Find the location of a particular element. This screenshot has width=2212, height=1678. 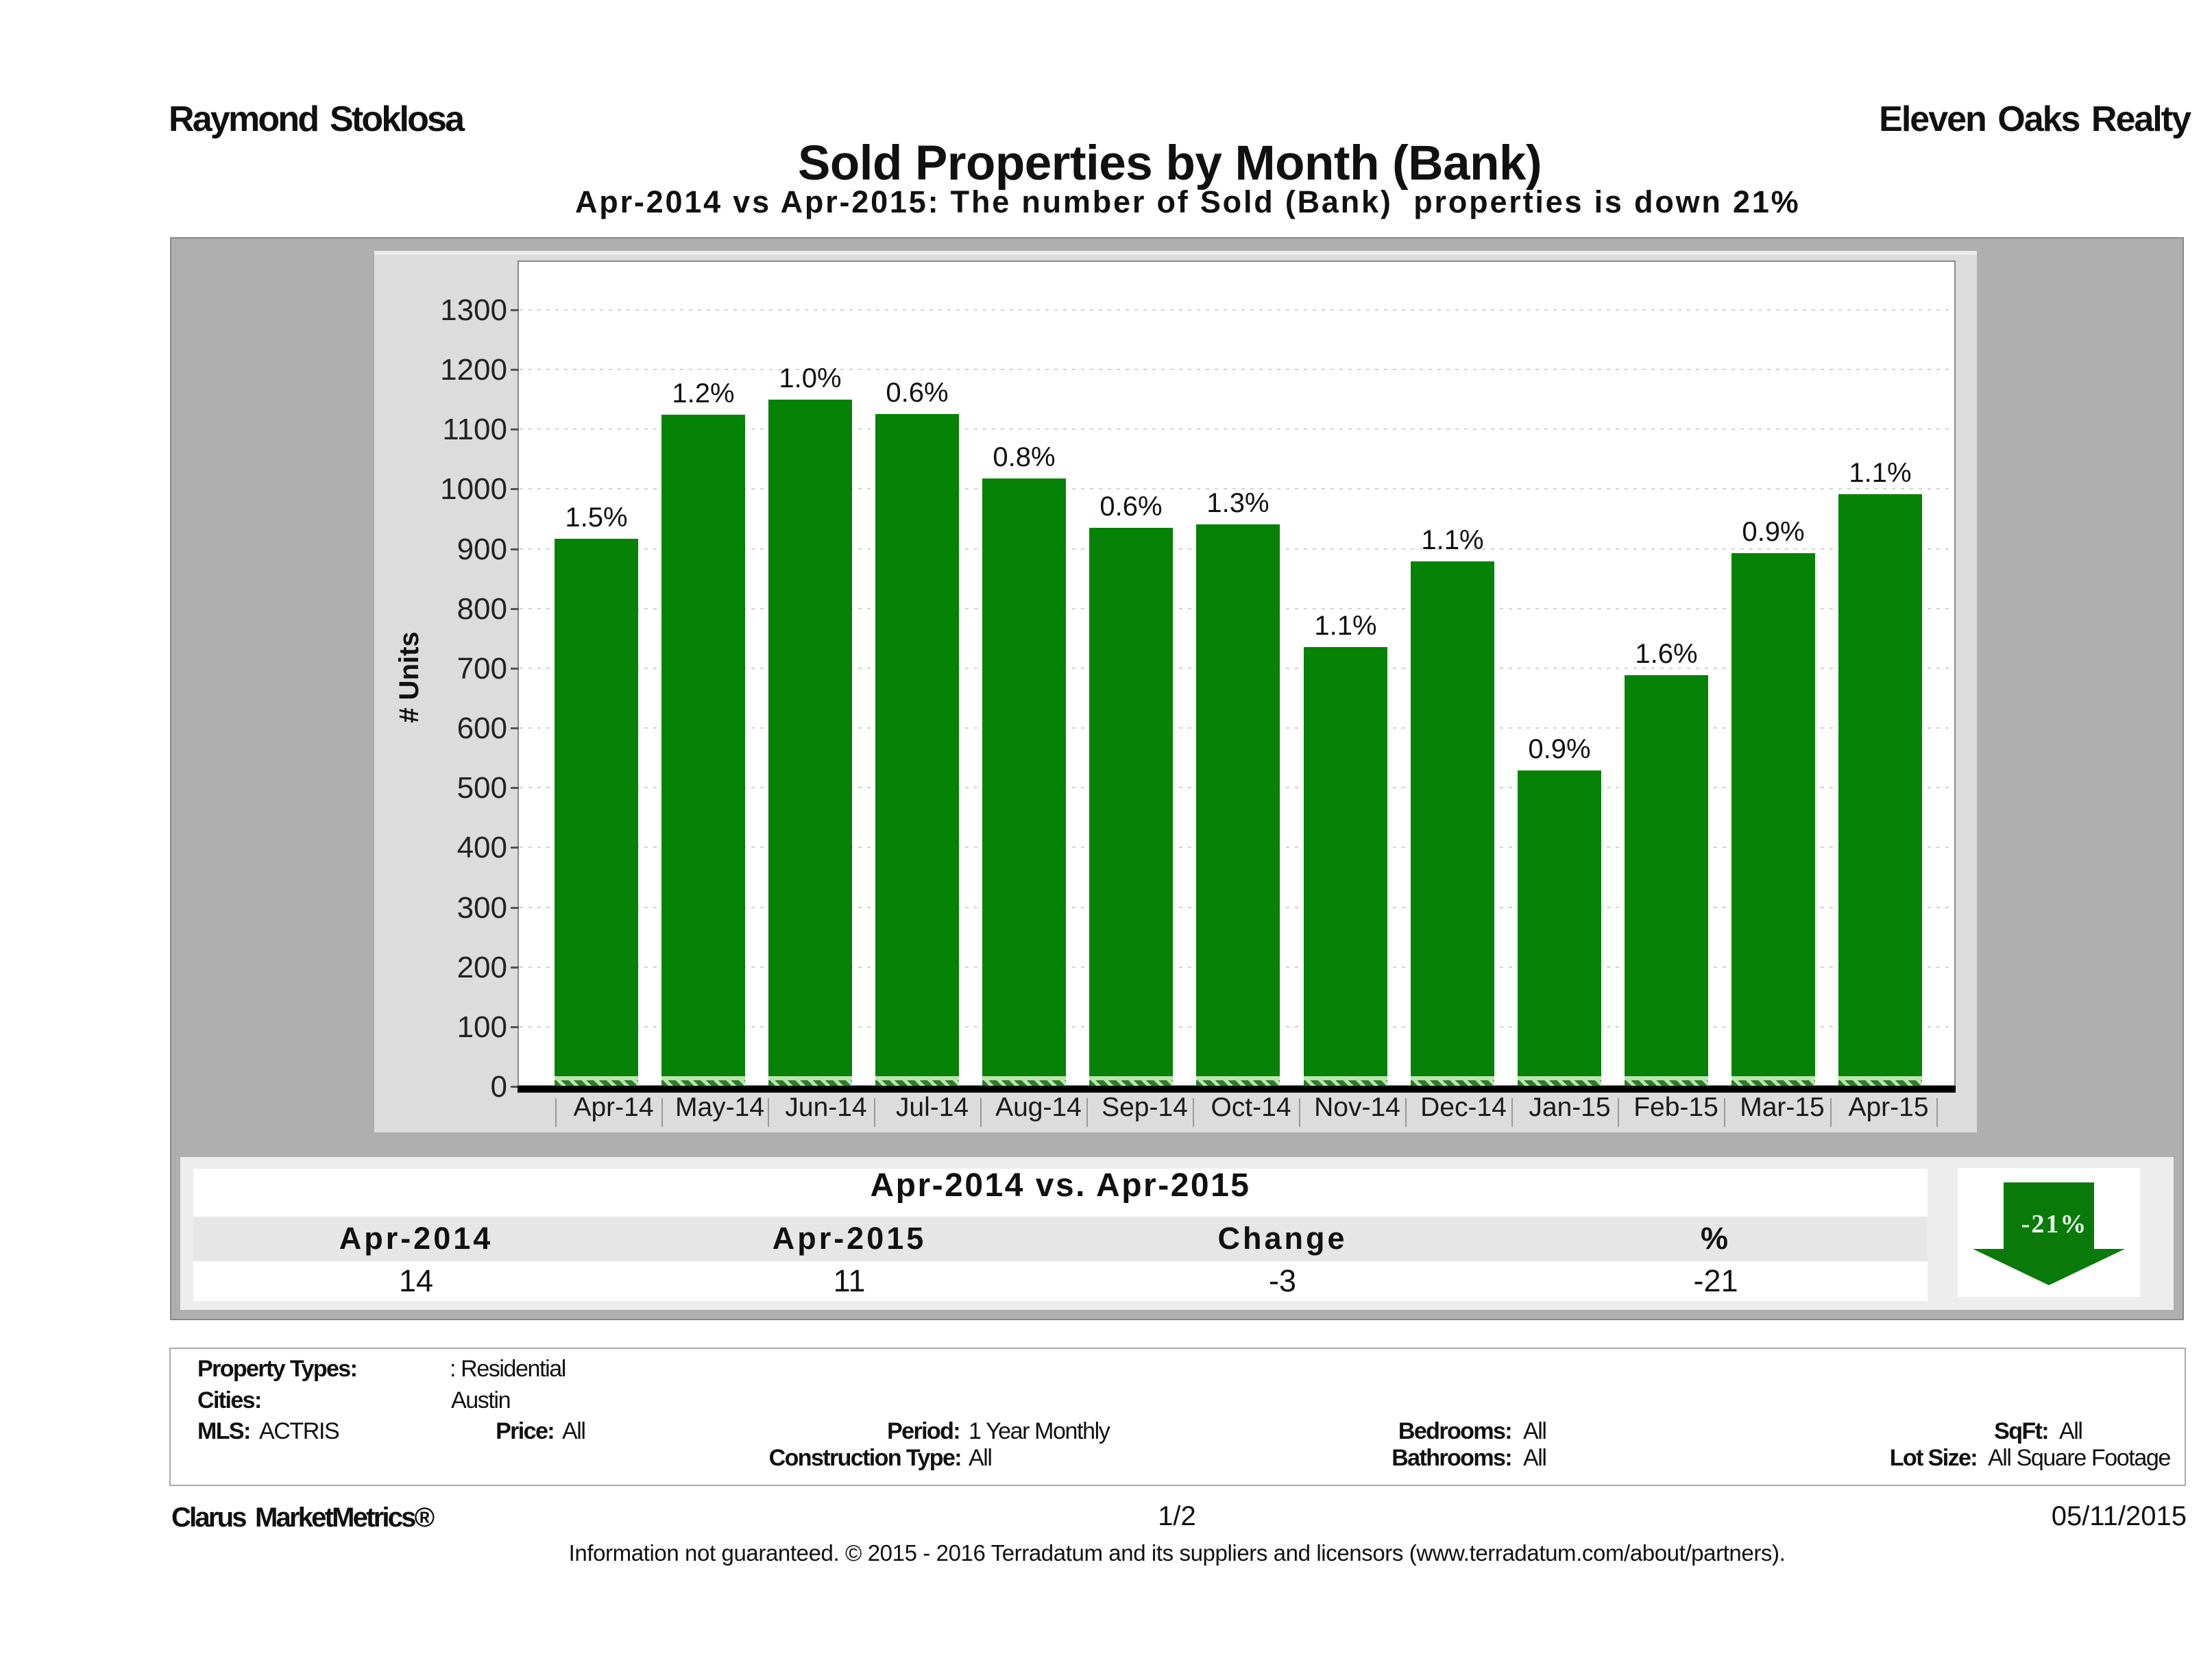

svg-text: -21% is located at coordinates (2054, 1224).